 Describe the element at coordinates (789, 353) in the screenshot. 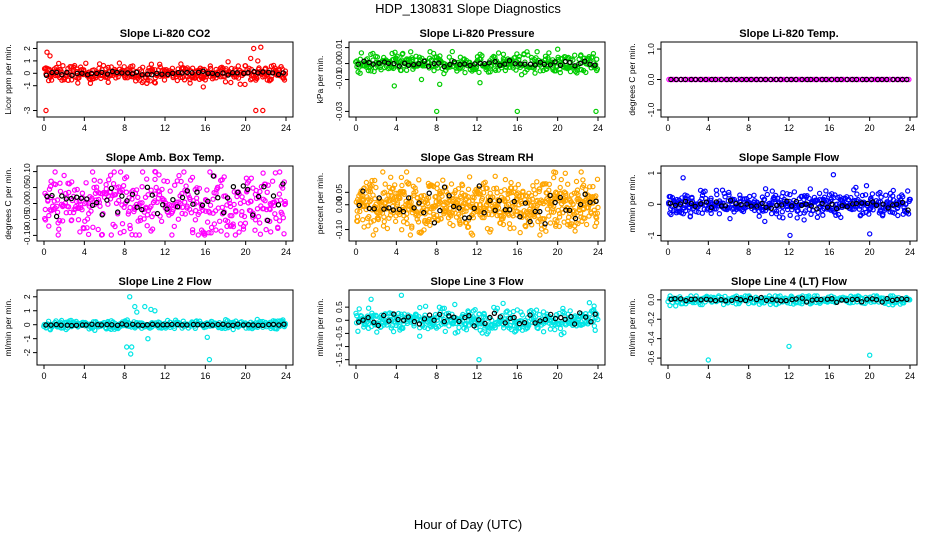

I see `outlier-points` at that location.